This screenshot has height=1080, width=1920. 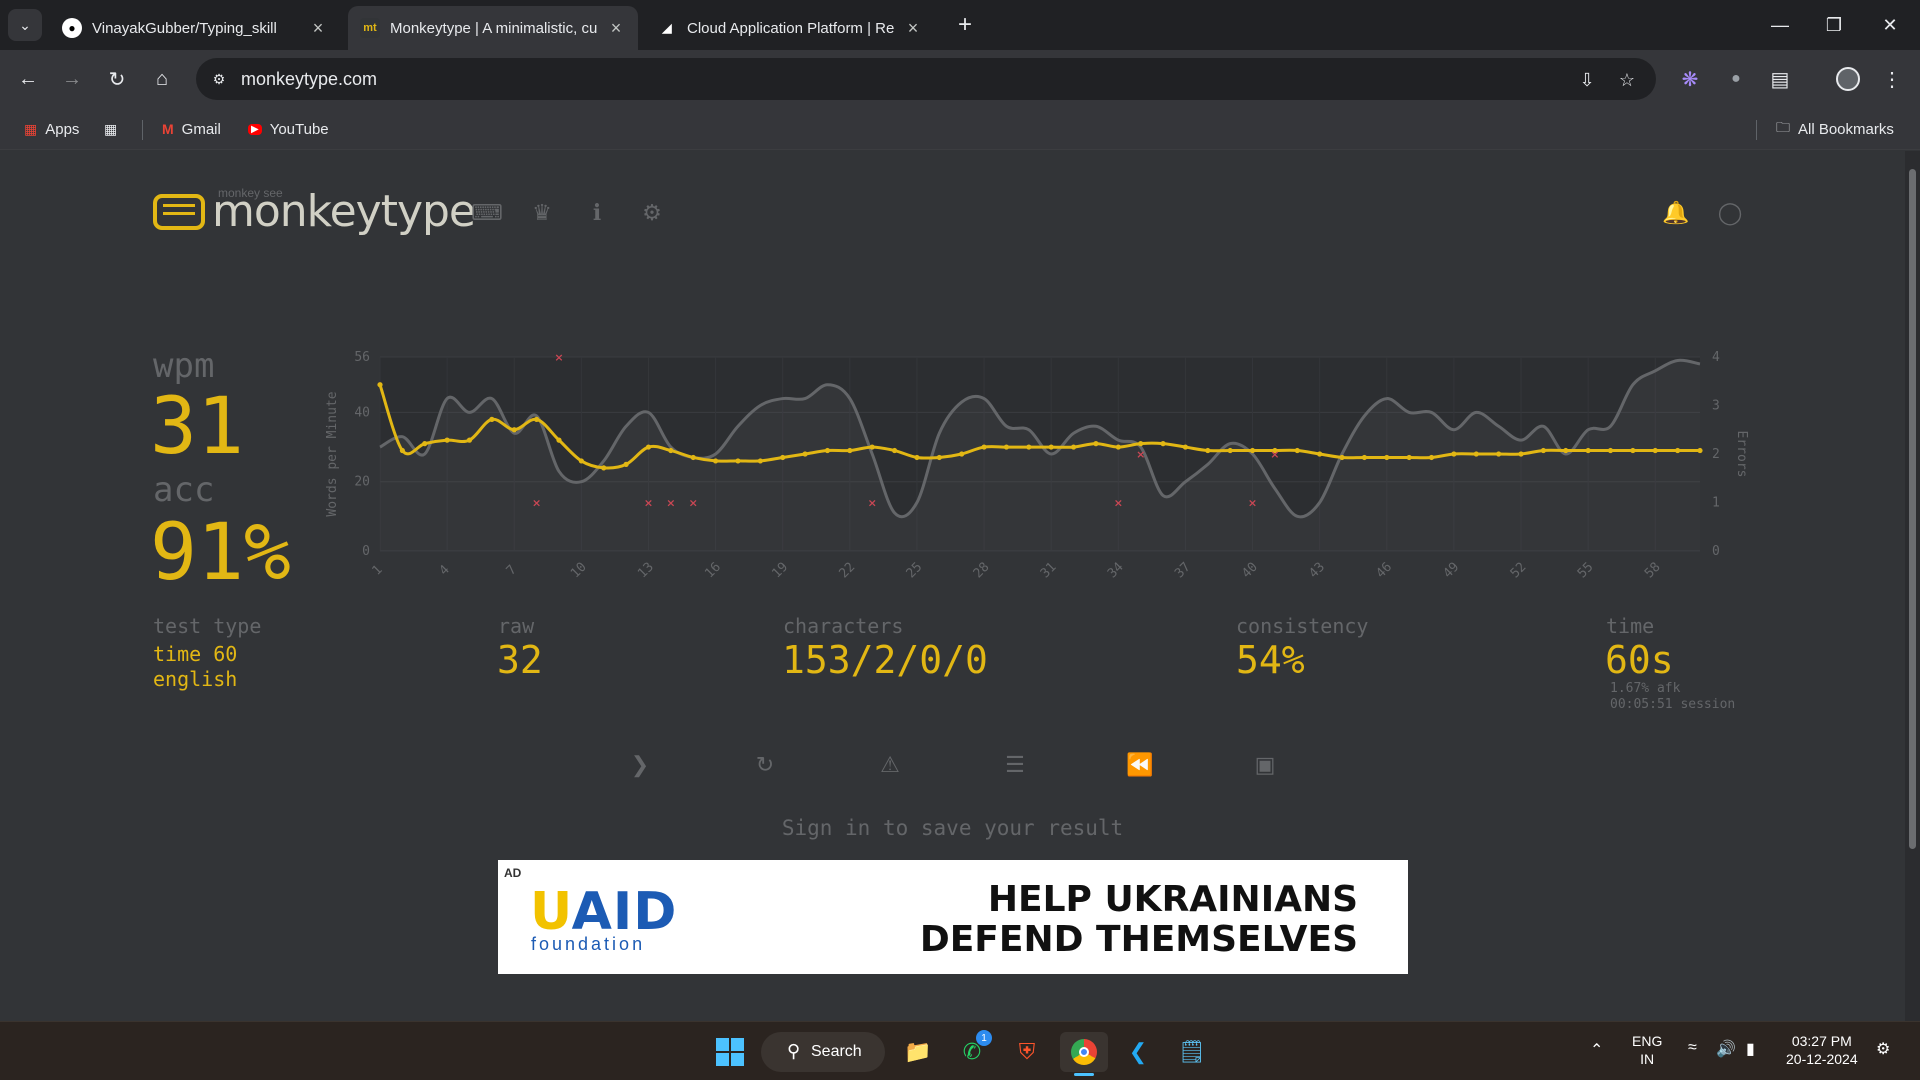 What do you see at coordinates (1647, 1050) in the screenshot?
I see `language-indicator: ENG IN` at bounding box center [1647, 1050].